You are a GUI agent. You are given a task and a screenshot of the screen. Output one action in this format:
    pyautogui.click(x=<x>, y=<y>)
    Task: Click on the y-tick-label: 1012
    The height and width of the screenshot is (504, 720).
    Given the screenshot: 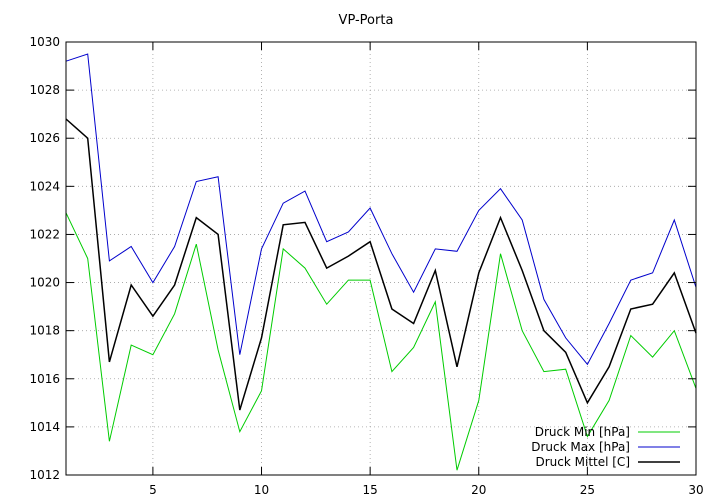 What is the action you would take?
    pyautogui.click(x=44, y=475)
    